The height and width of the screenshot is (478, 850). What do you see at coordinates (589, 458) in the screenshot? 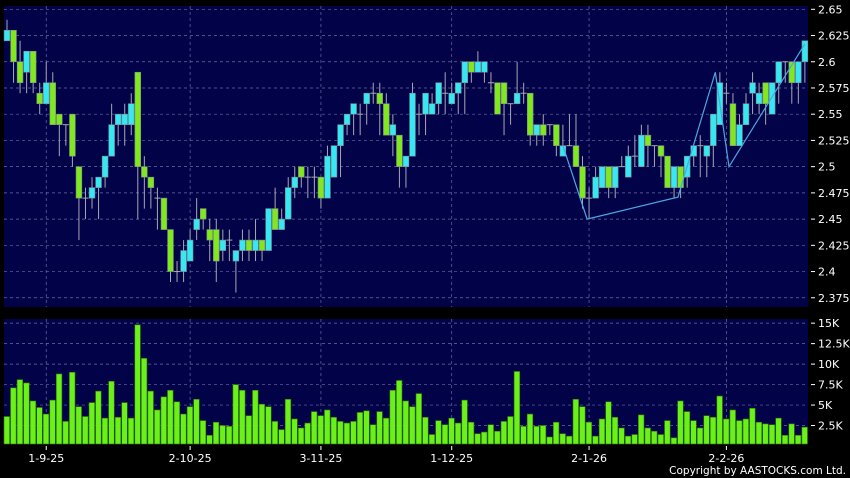
I see `time-tick-label: 2-1-26` at bounding box center [589, 458].